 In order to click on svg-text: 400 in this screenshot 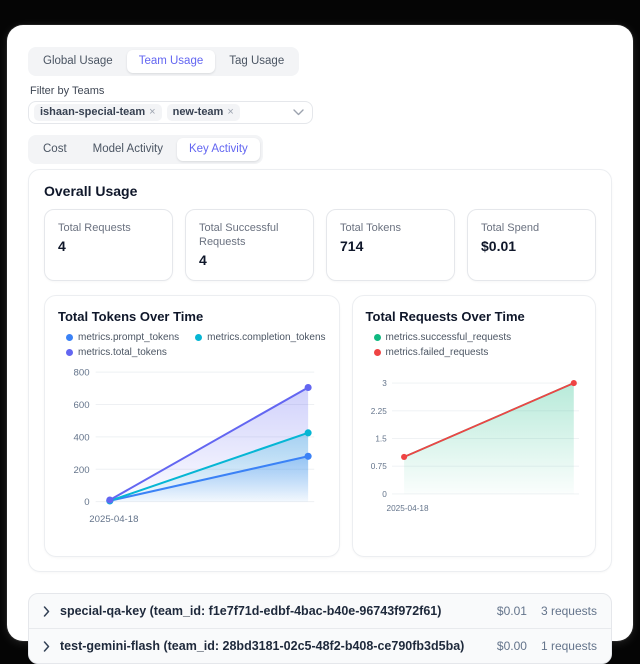, I will do `click(82, 437)`.